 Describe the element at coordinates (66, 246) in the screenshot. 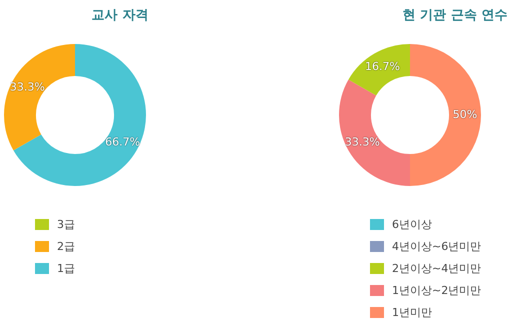

I see `legend-label: 2급` at that location.